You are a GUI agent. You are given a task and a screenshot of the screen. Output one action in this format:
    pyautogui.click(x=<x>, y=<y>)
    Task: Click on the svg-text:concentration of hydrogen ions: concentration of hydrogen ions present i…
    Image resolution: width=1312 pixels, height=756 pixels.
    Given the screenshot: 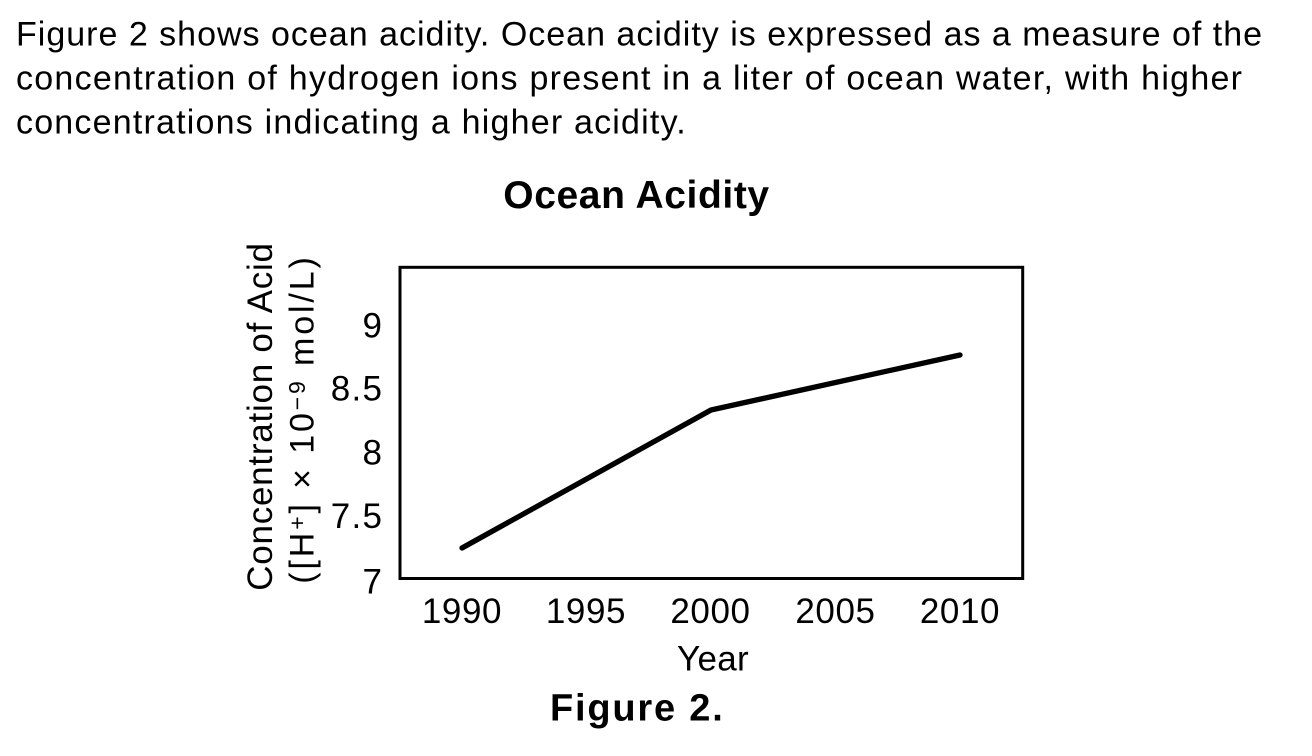 What is the action you would take?
    pyautogui.click(x=629, y=79)
    